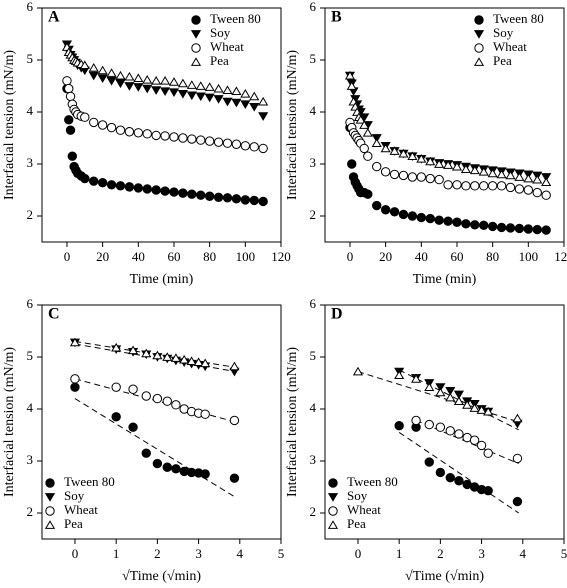 This screenshot has height=588, width=567. What do you see at coordinates (313, 58) in the screenshot?
I see `y-tick-label: 5` at bounding box center [313, 58].